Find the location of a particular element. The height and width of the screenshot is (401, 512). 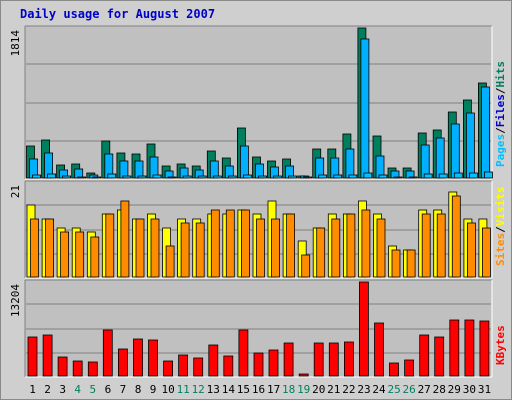

legend-pages_files_hits: Pages/Files/Hits is located at coordinates (500, 114).